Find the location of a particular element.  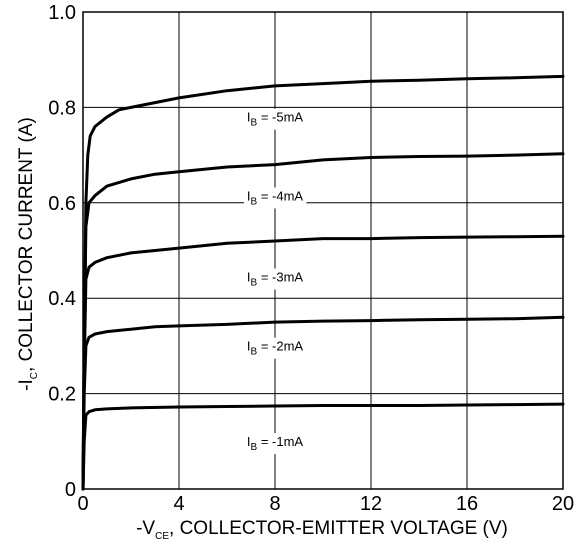

y-axis-label: -IC, COLLECTOR CURRENT (A) is located at coordinates (28, 254).